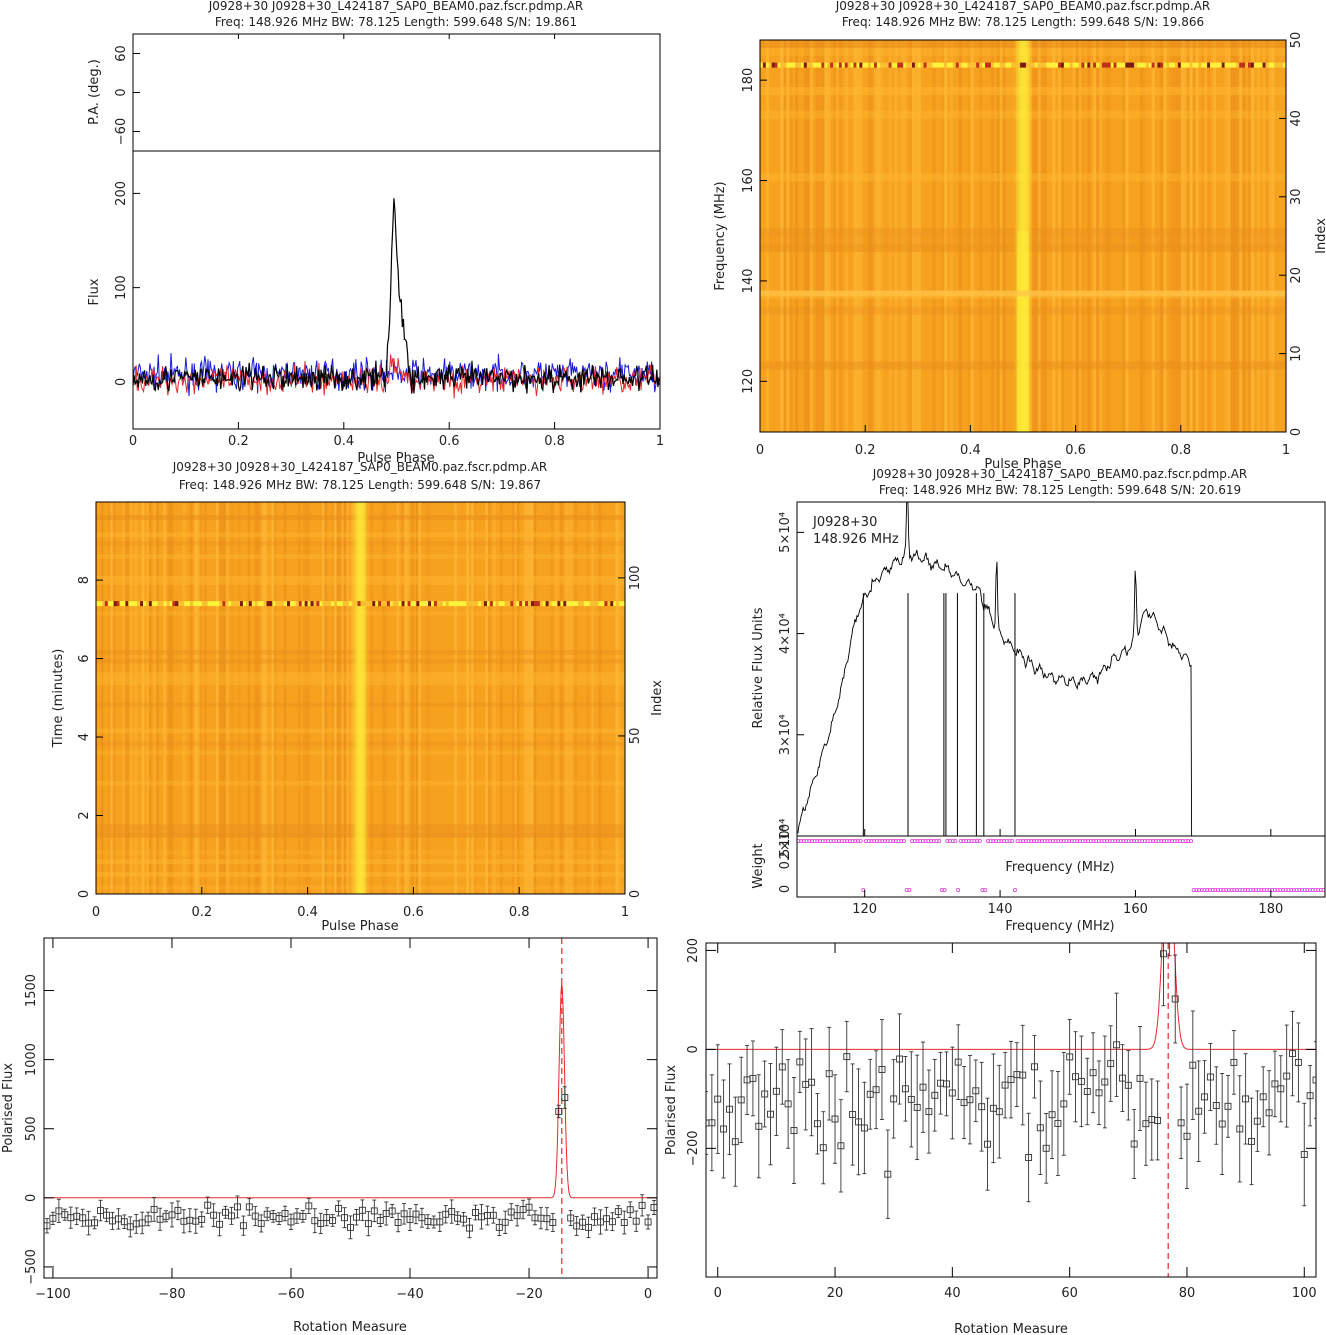  What do you see at coordinates (748, 180) in the screenshot?
I see `y-tick-label: 160` at bounding box center [748, 180].